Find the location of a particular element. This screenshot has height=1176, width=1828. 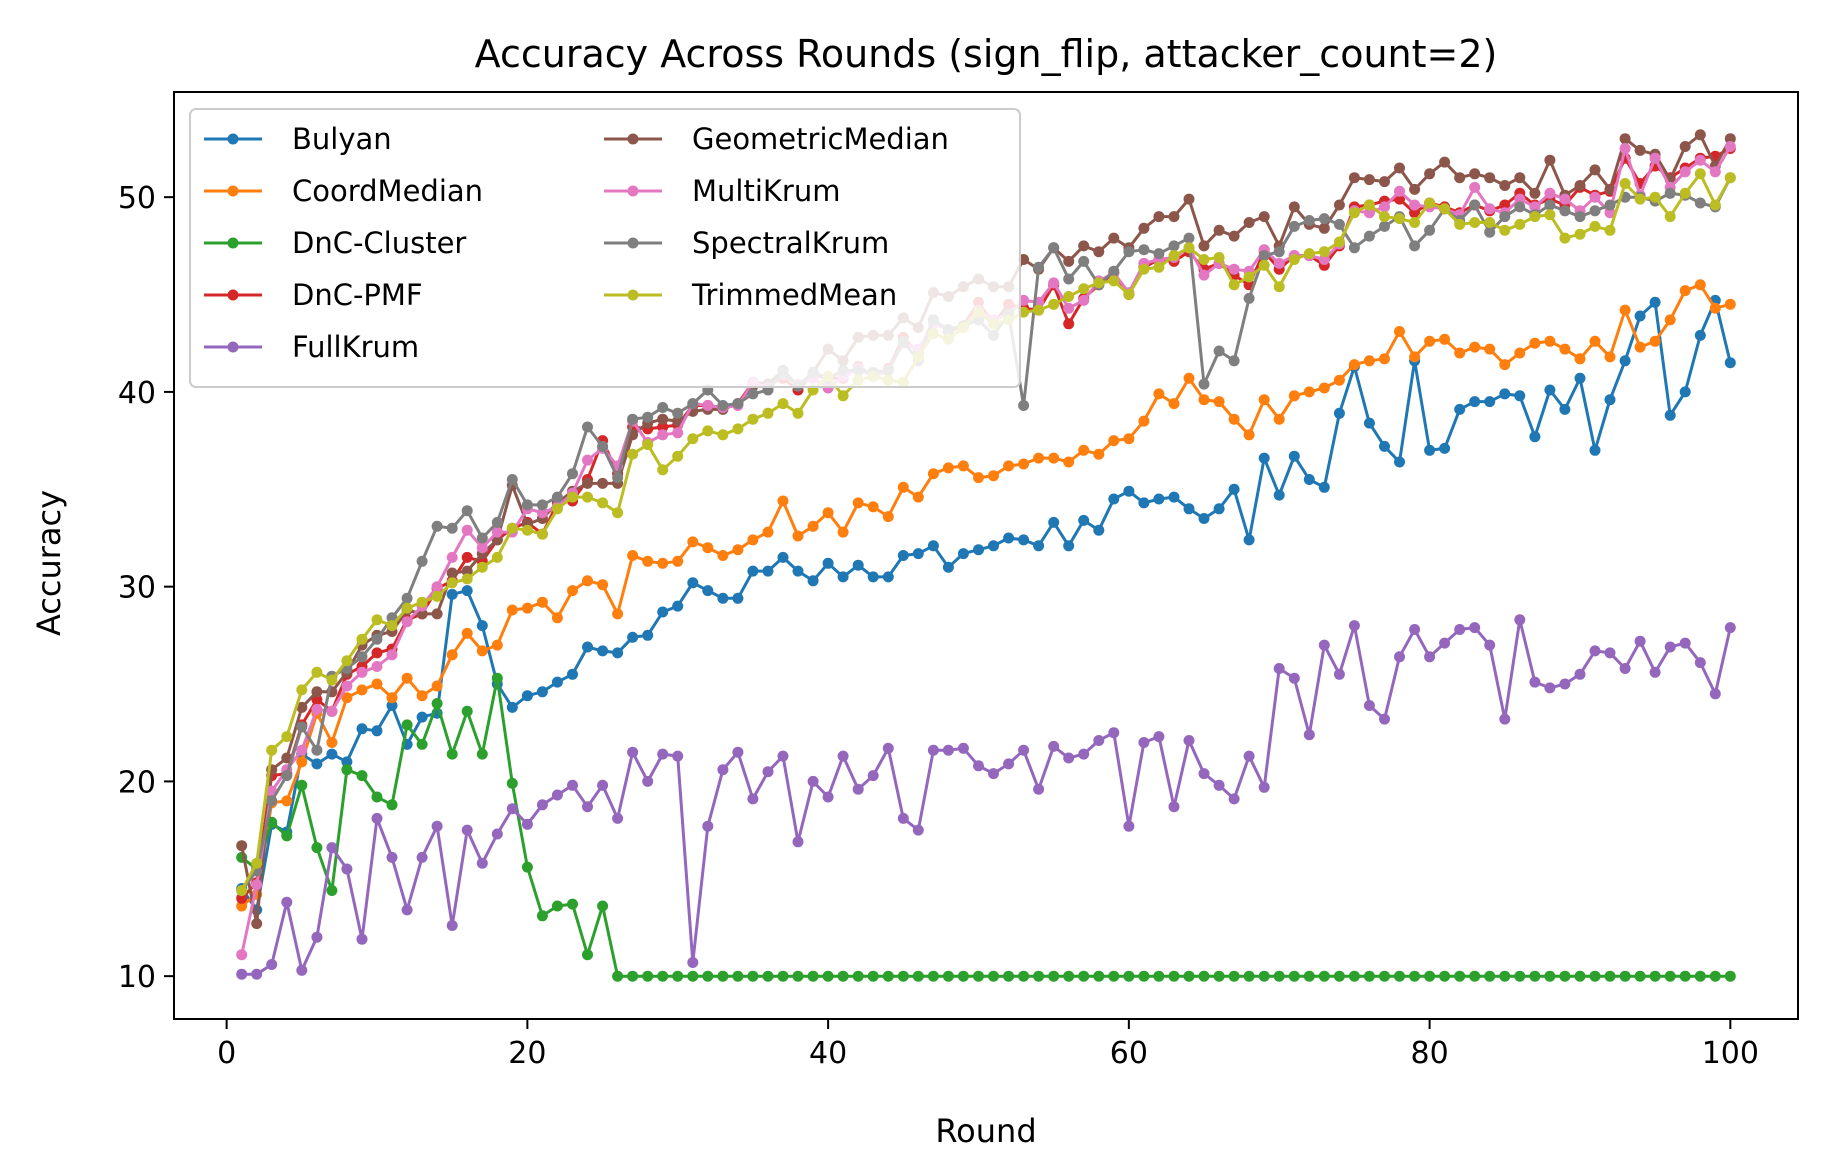

legend-label-dnc-pmf: DnC-PMF is located at coordinates (357, 295).